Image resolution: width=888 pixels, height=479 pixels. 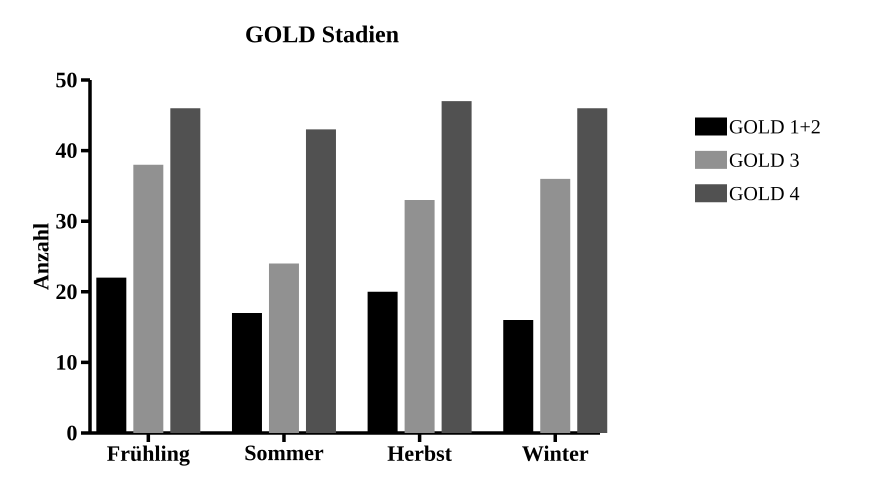 I want to click on y-tick-label: 40, so click(x=66, y=150).